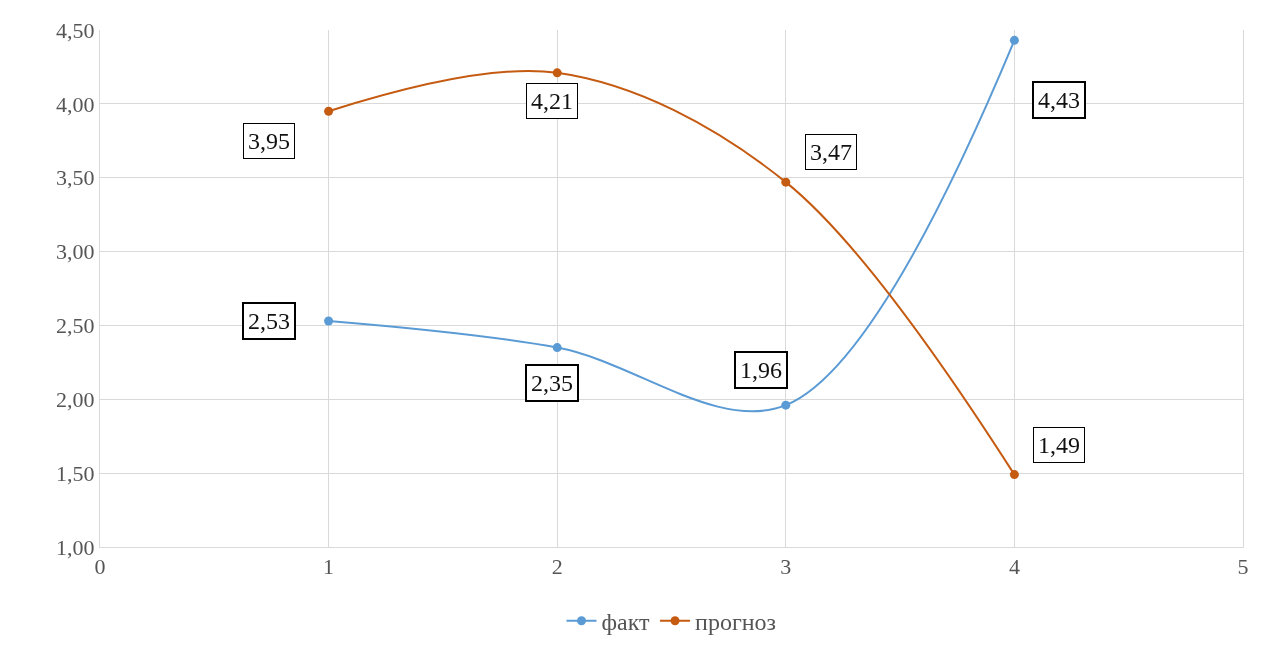 This screenshot has height=657, width=1268. I want to click on y-tick-label: 4,50, so click(75, 30).